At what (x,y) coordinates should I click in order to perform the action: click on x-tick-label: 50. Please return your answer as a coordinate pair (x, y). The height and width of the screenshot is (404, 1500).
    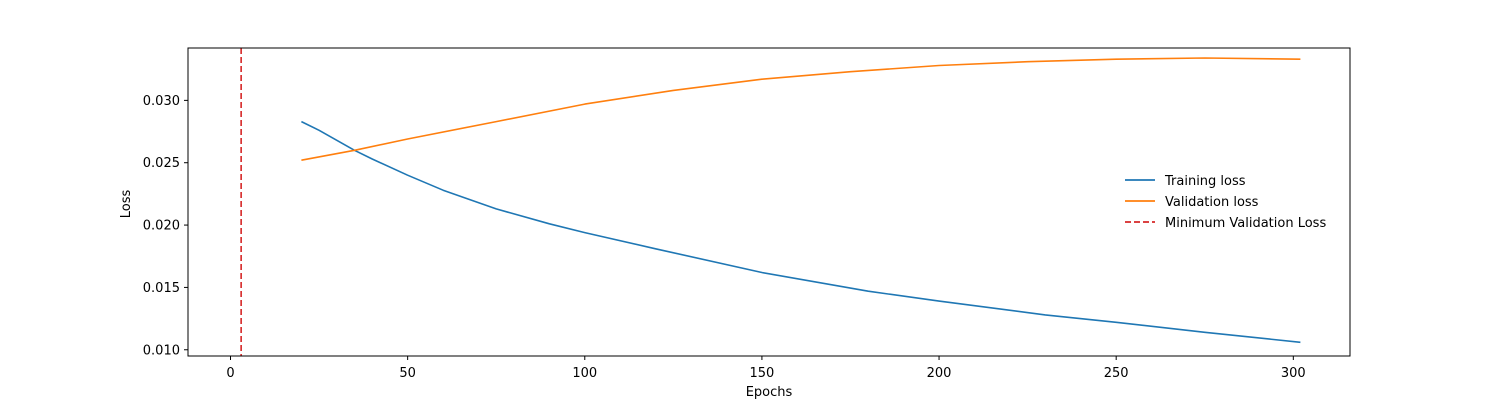
    Looking at the image, I should click on (407, 373).